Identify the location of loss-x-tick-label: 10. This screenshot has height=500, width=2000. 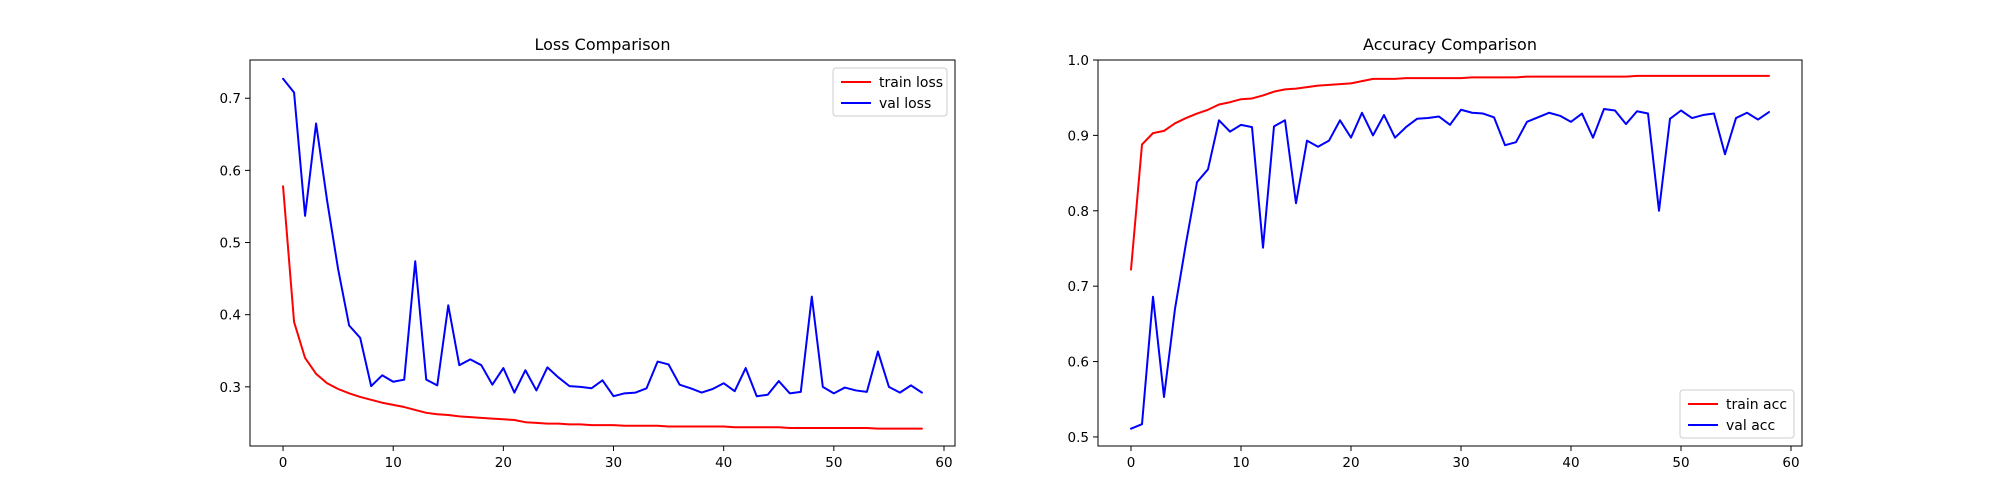
(393, 463).